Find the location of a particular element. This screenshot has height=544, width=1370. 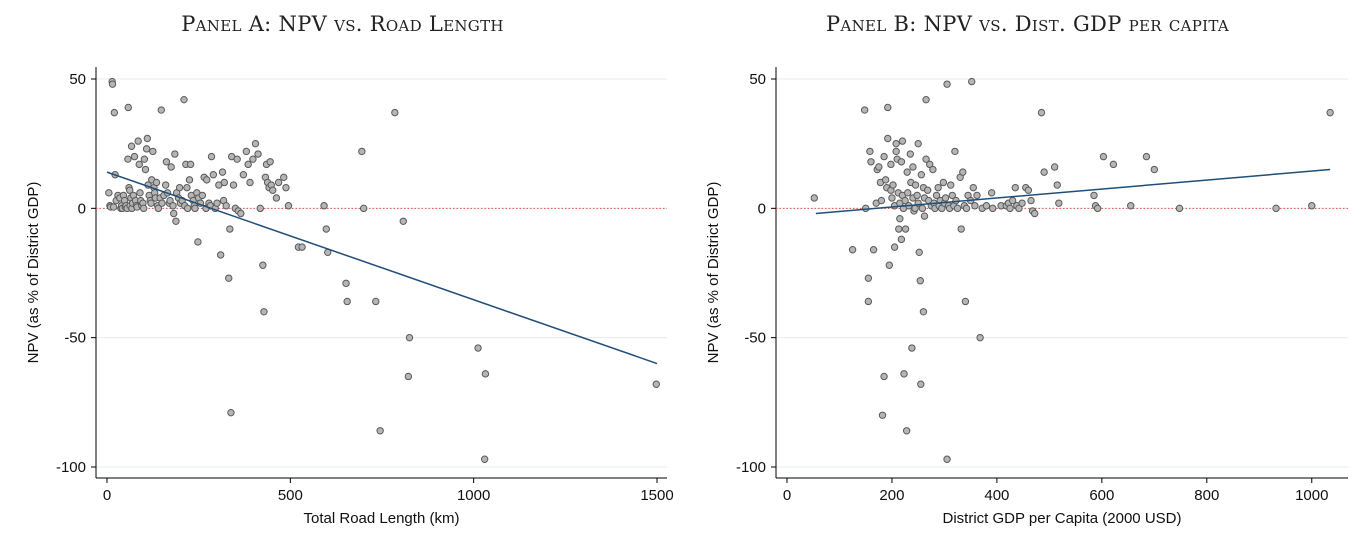

panel-a-title: Panel A: NPV vs. Road Length is located at coordinates (342, 24).